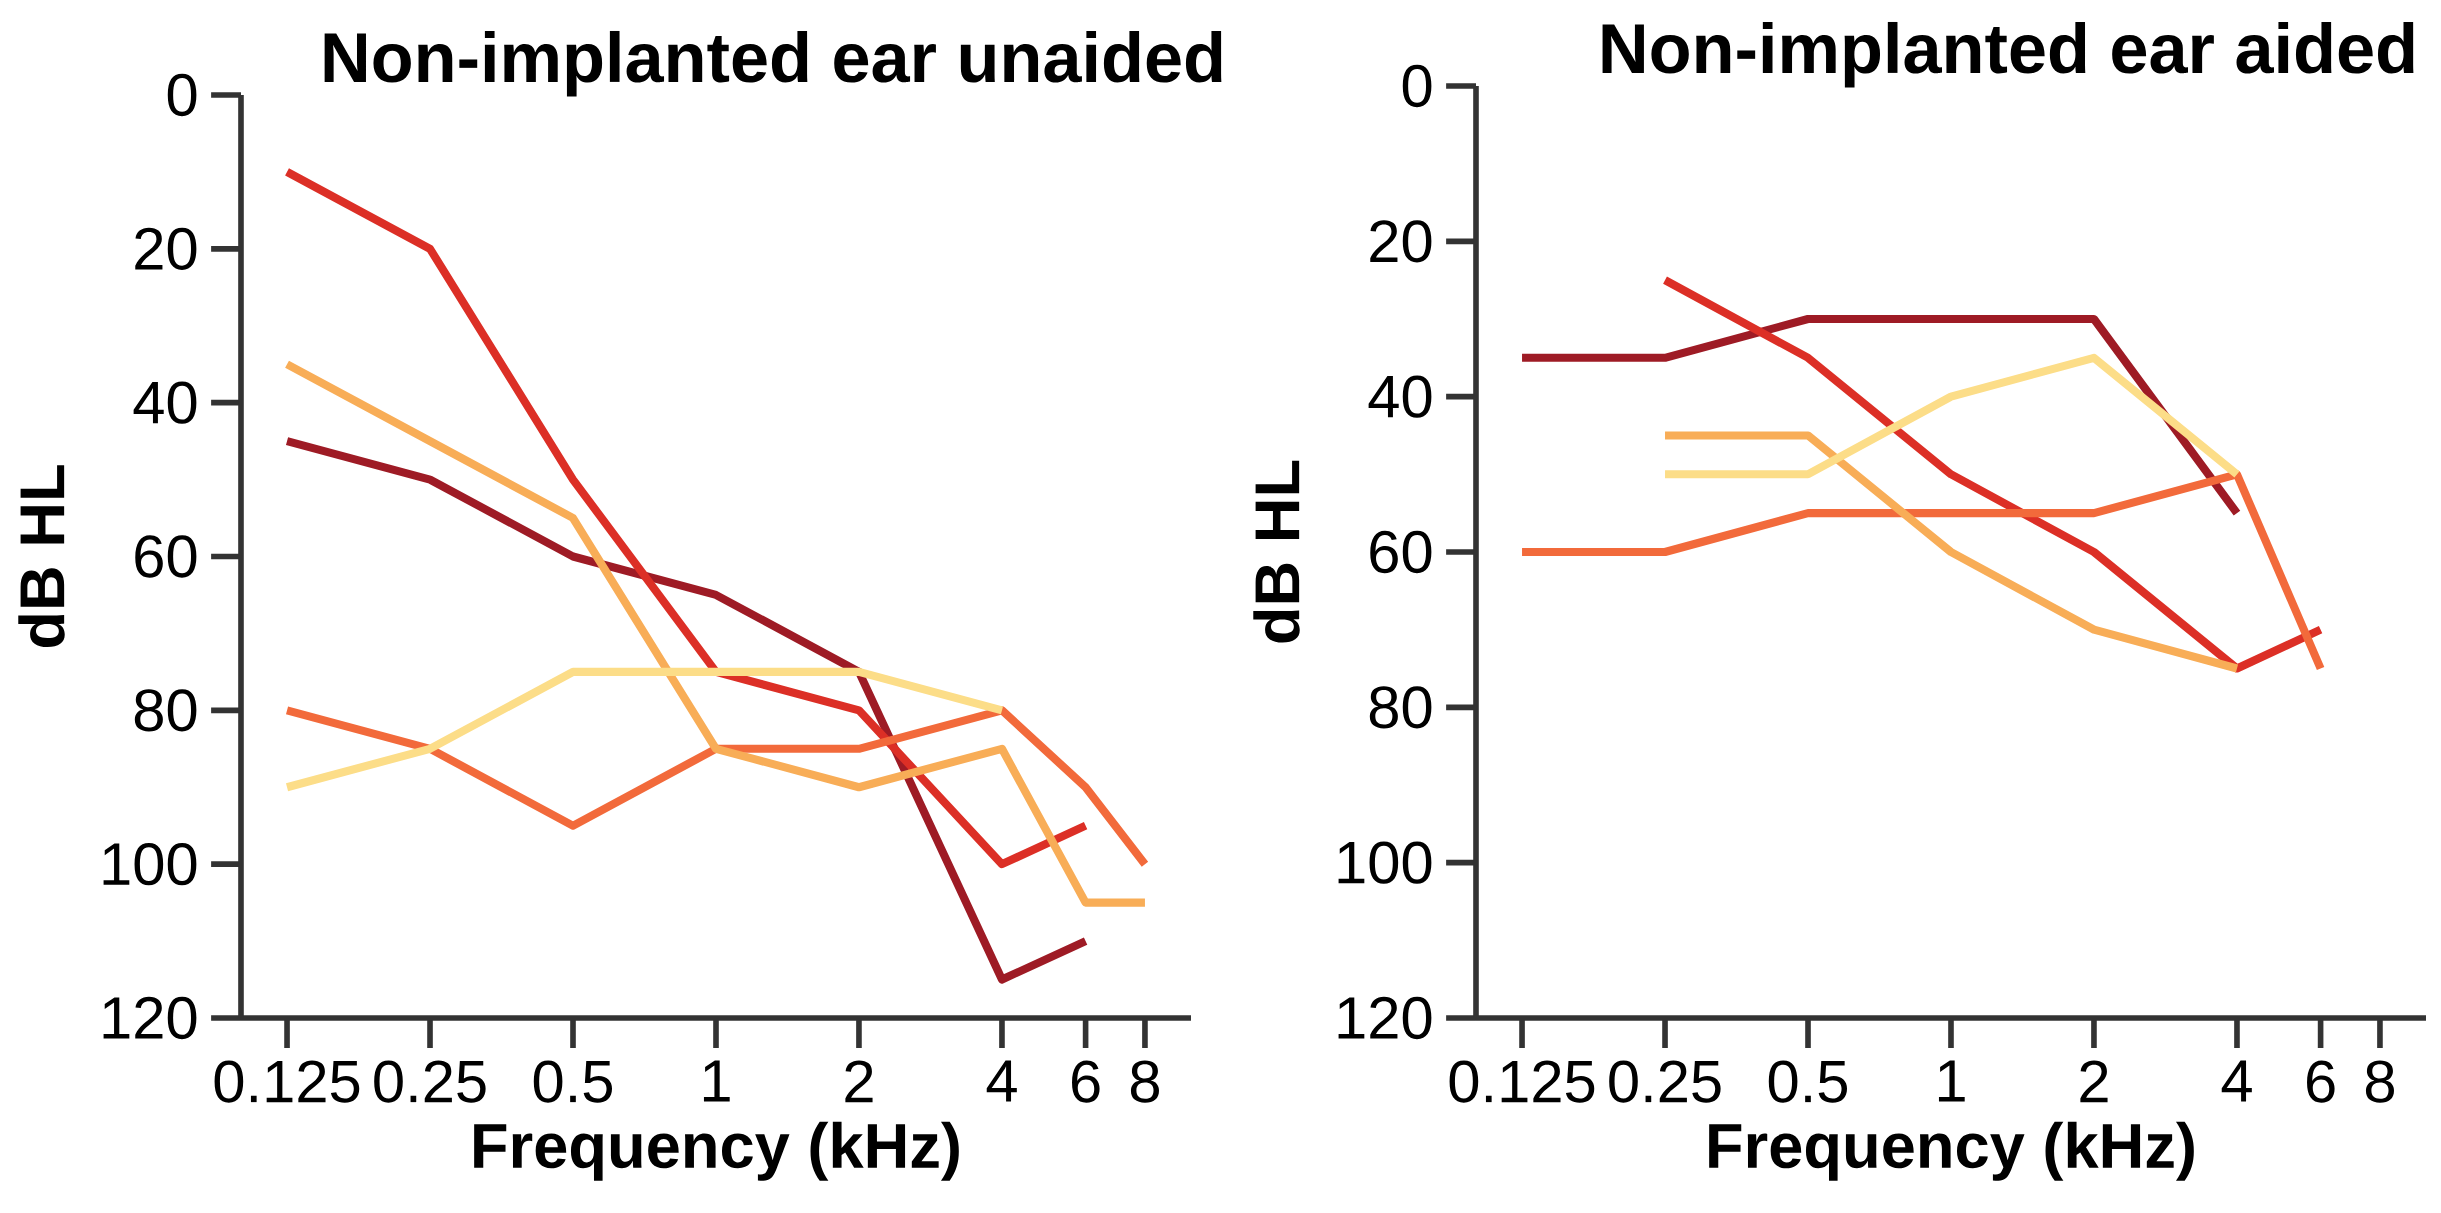 The width and height of the screenshot is (2441, 1213). Describe the element at coordinates (2008, 54) in the screenshot. I see `chart-title: Non-implanted ear aided` at that location.